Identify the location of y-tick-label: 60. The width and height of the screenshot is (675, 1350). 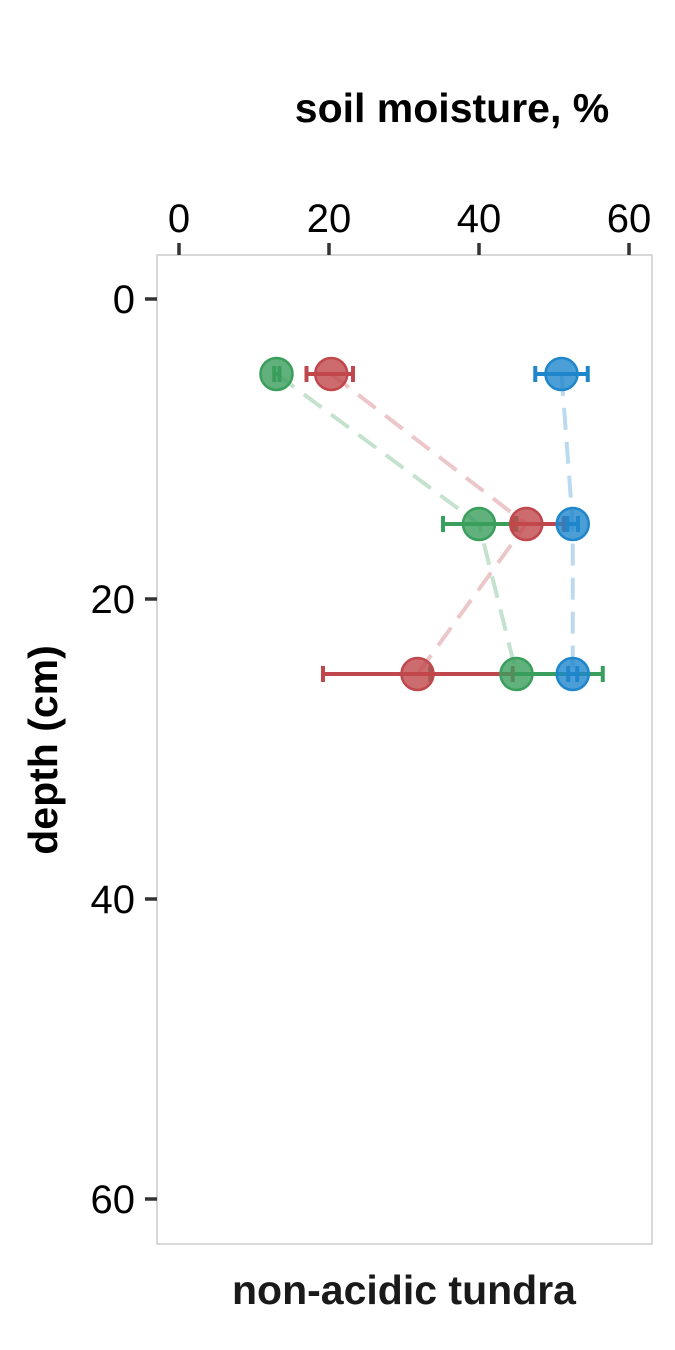
(113, 1200).